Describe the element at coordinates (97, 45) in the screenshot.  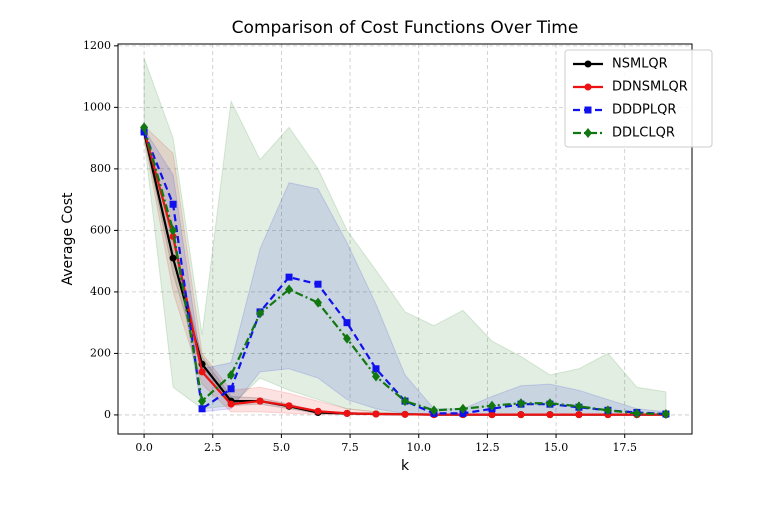
I see `y-tick-label: 1200` at that location.